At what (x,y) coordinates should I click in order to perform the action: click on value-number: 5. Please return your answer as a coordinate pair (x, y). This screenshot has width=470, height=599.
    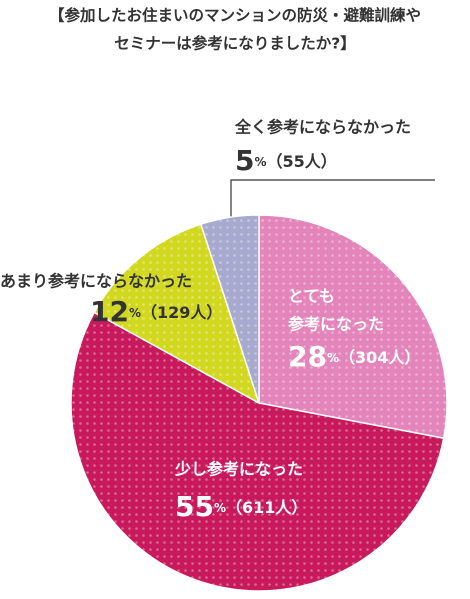
    Looking at the image, I should click on (244, 160).